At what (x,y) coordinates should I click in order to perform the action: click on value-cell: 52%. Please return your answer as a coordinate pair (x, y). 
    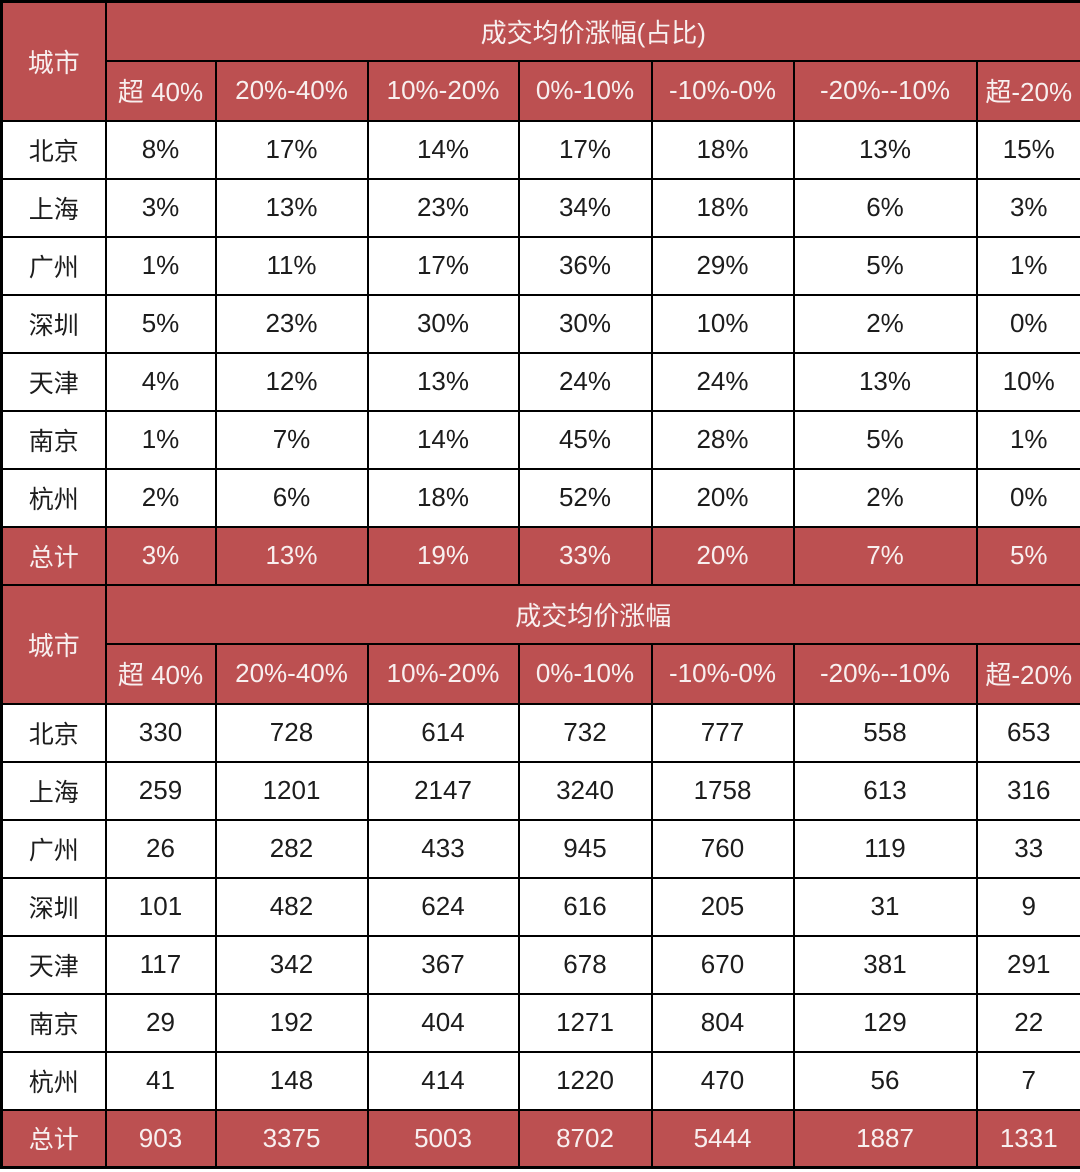
    Looking at the image, I should click on (585, 497).